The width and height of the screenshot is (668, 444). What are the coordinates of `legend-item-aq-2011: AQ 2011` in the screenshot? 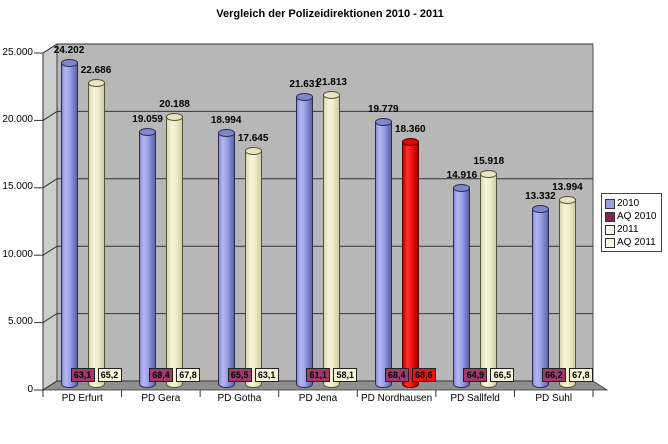 It's located at (632, 242).